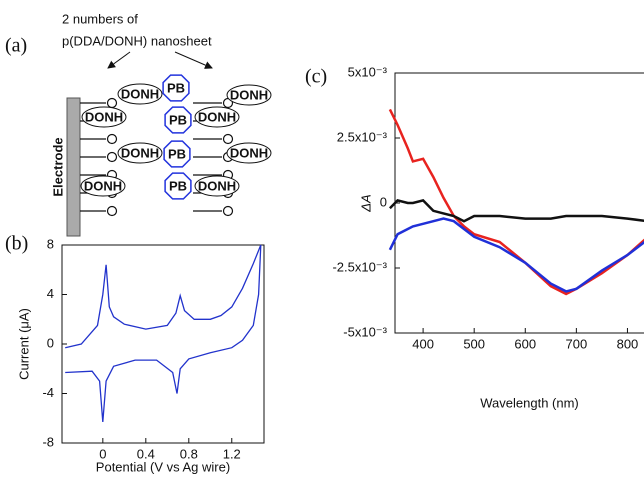  I want to click on y-tick-label: 5x10⁻³, so click(368, 71).